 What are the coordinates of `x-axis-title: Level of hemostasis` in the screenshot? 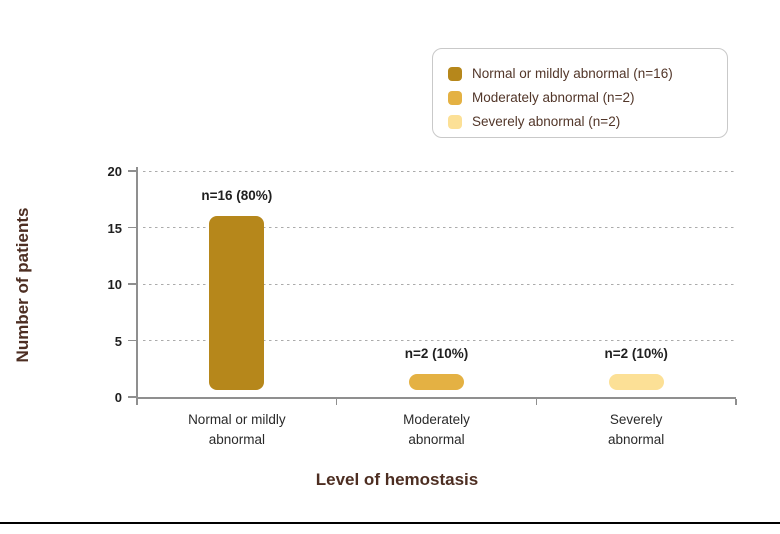 It's located at (397, 479).